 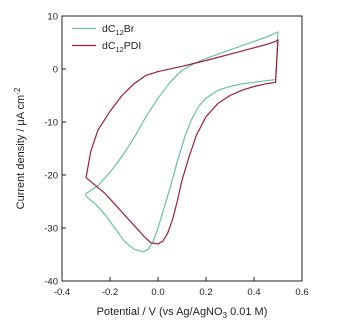 I want to click on x-tick-label: 0.4, so click(x=253, y=292).